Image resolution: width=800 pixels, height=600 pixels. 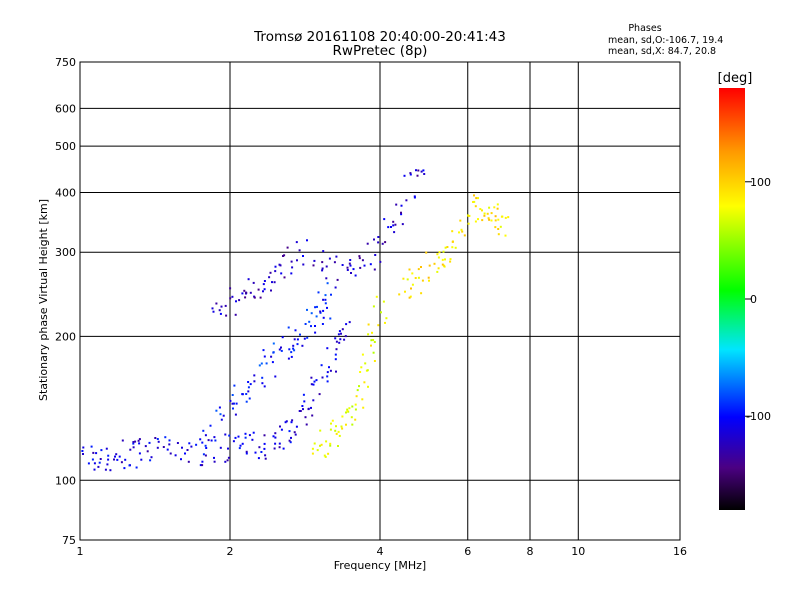 I want to click on y-tick-label: 600, so click(x=65, y=108).